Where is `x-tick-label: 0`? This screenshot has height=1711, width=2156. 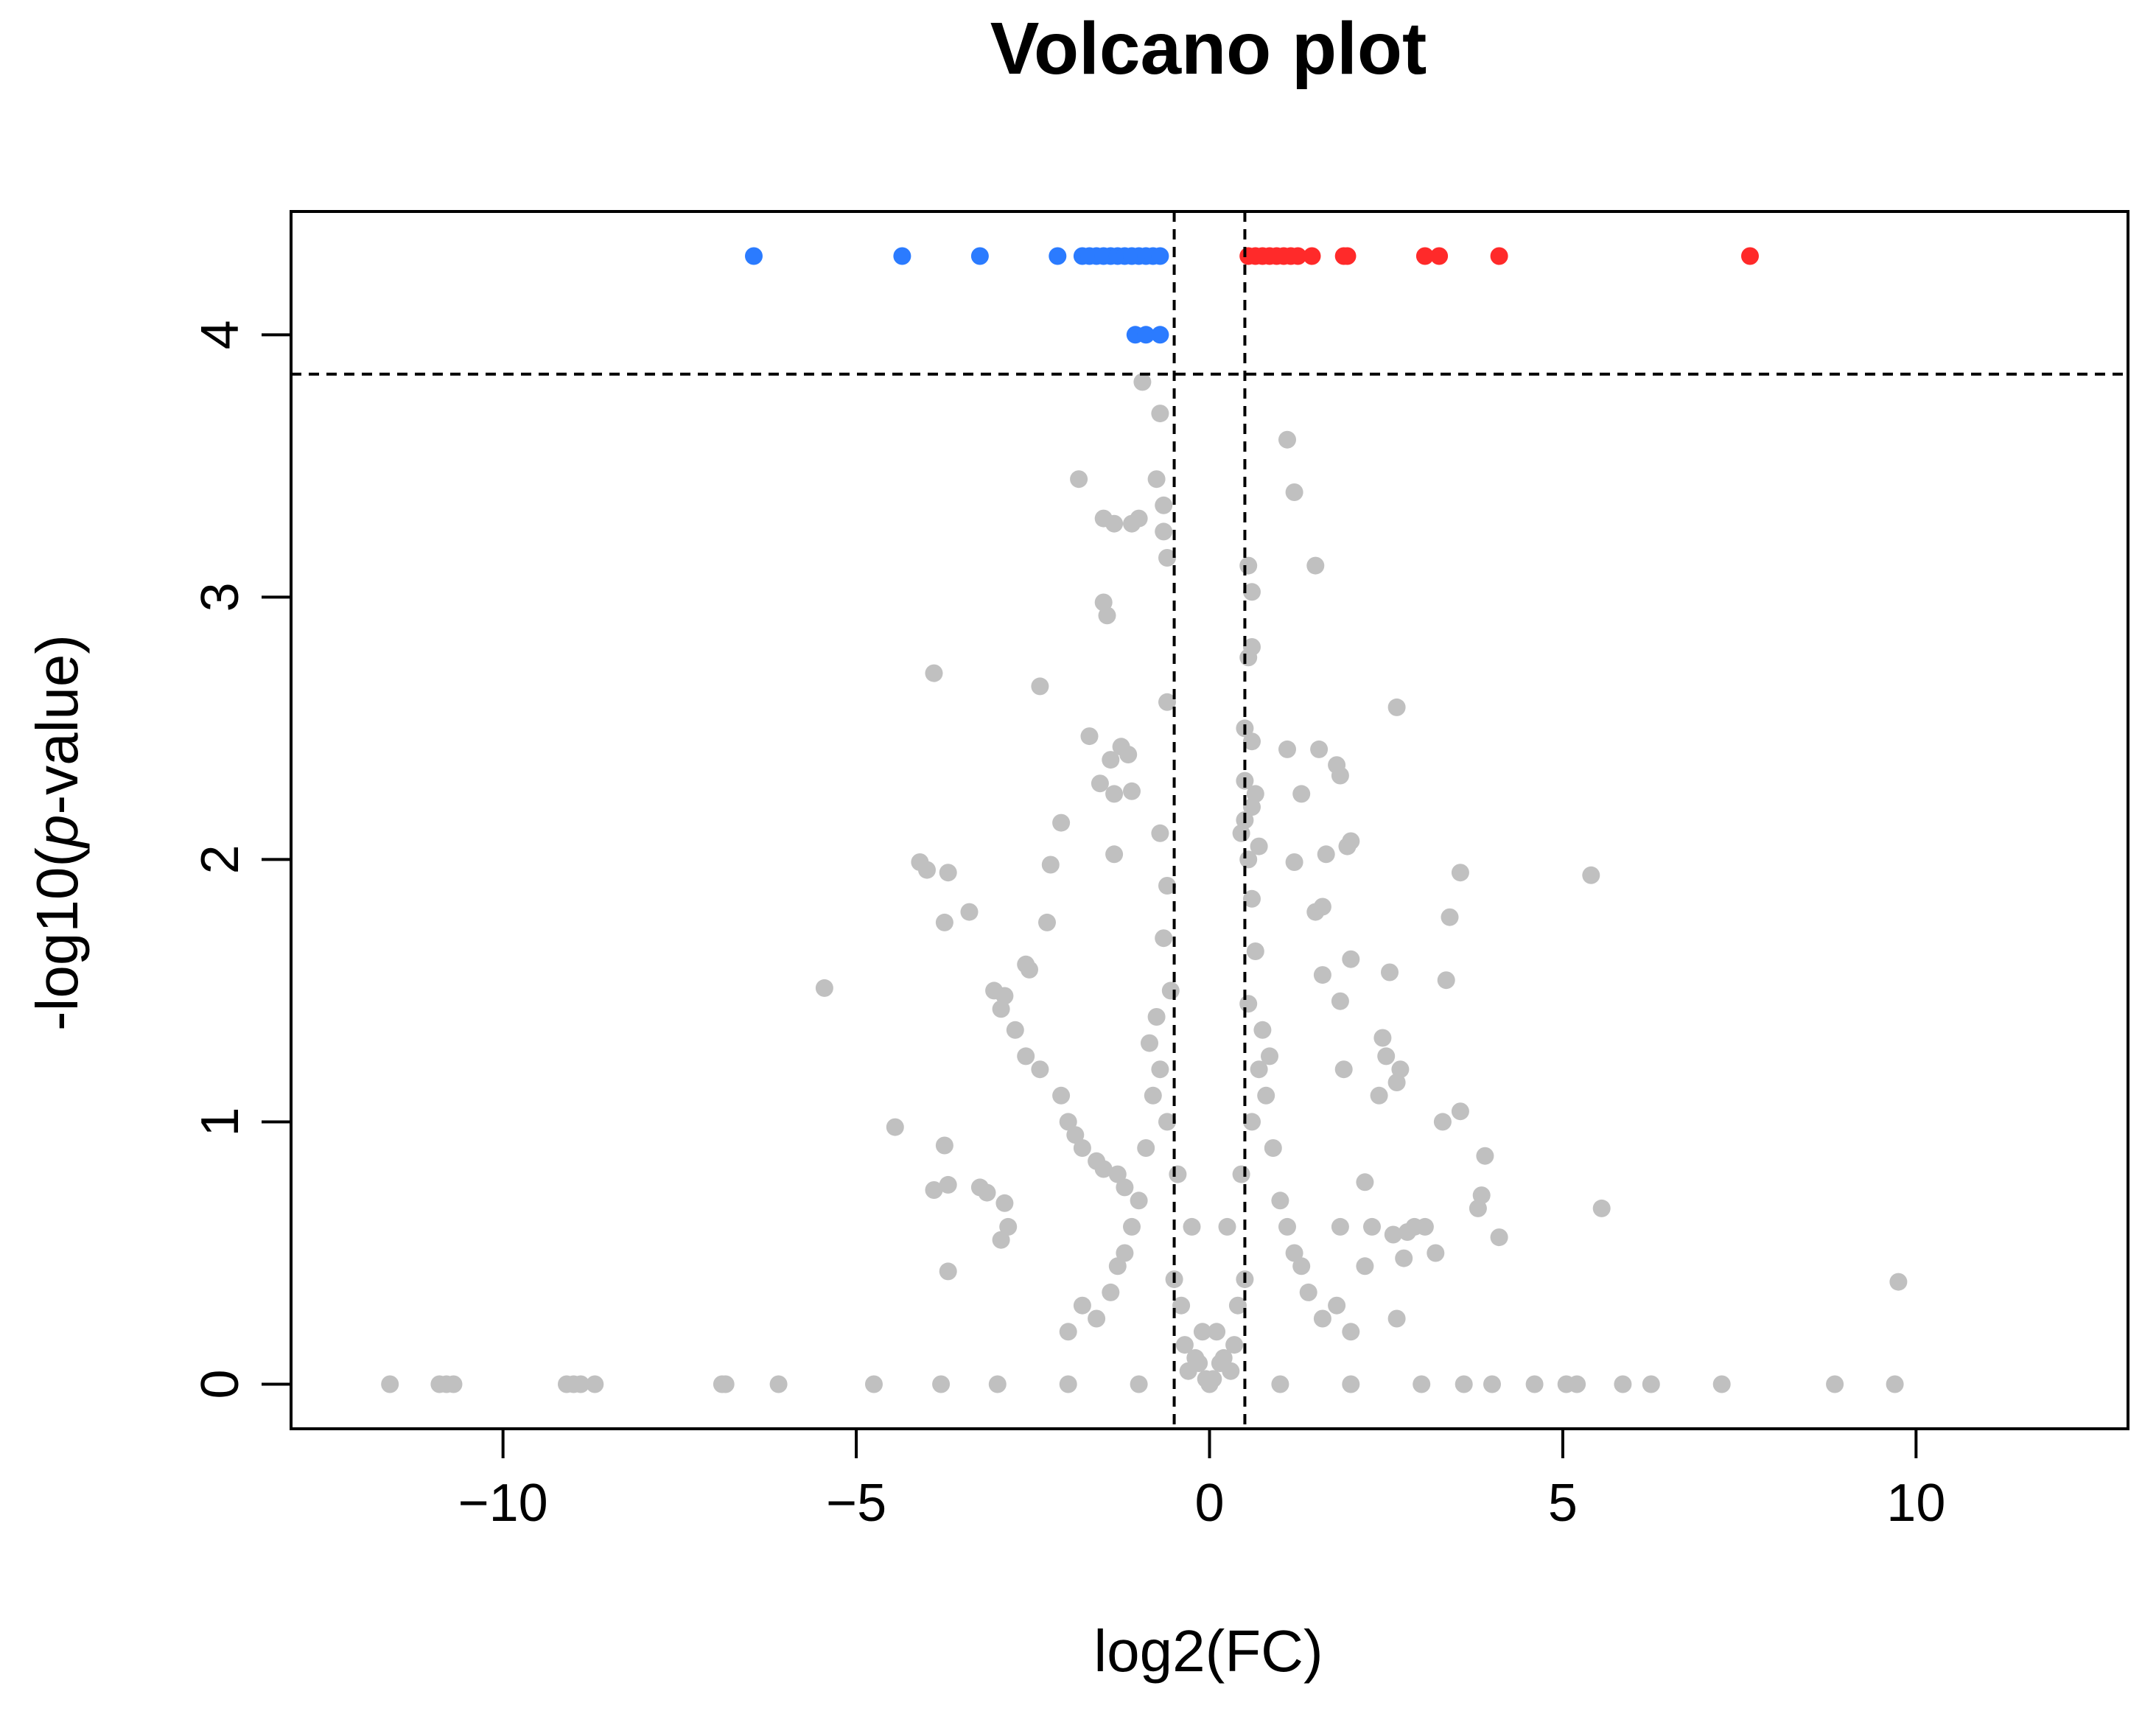
x-tick-label: 0 is located at coordinates (1209, 1503).